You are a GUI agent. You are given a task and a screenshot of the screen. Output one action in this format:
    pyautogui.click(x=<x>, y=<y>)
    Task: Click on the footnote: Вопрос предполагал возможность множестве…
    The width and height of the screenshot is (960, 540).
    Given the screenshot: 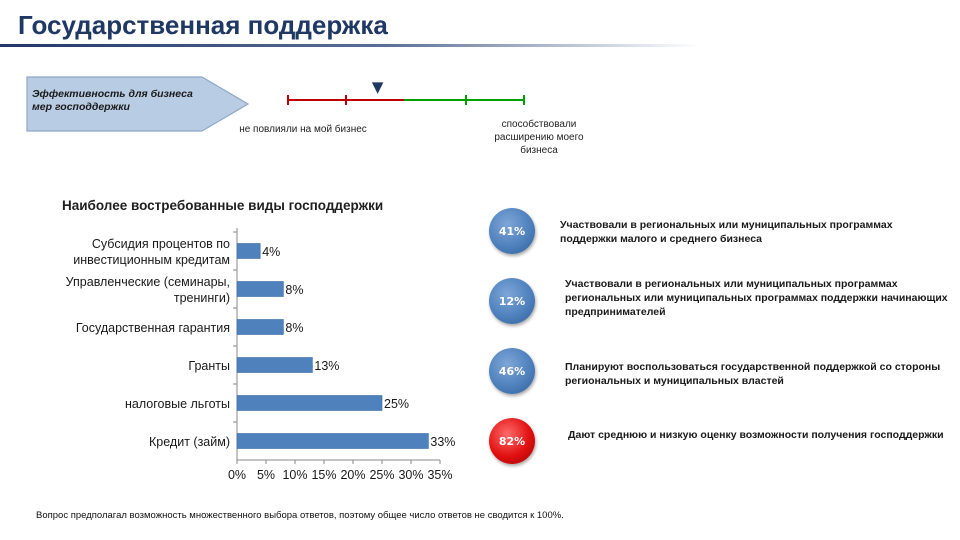 What is the action you would take?
    pyautogui.click(x=300, y=515)
    